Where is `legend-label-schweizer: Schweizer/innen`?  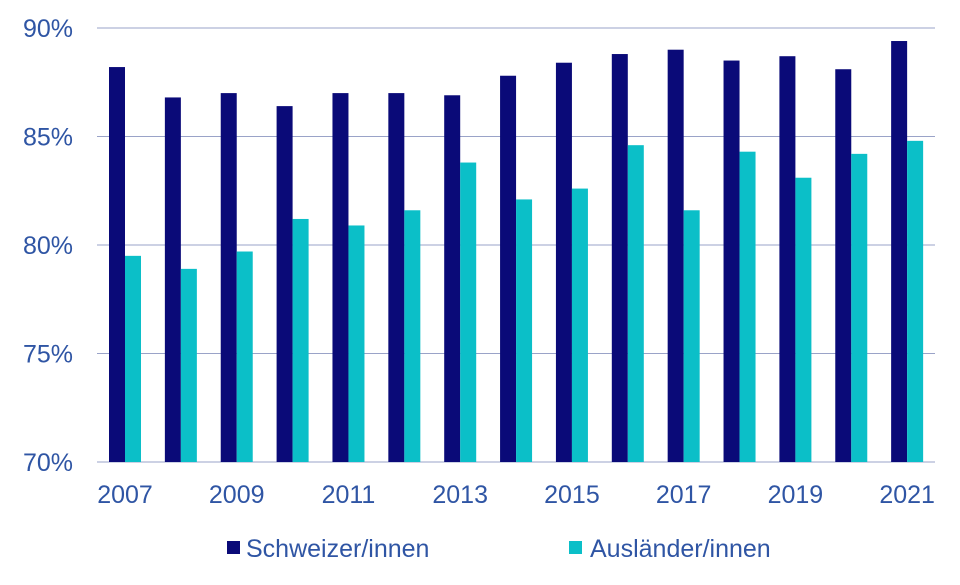 legend-label-schweizer: Schweizer/innen is located at coordinates (337, 549).